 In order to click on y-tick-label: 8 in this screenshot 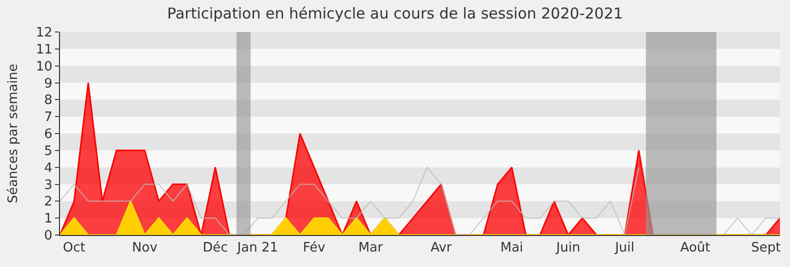, I will do `click(48, 100)`.